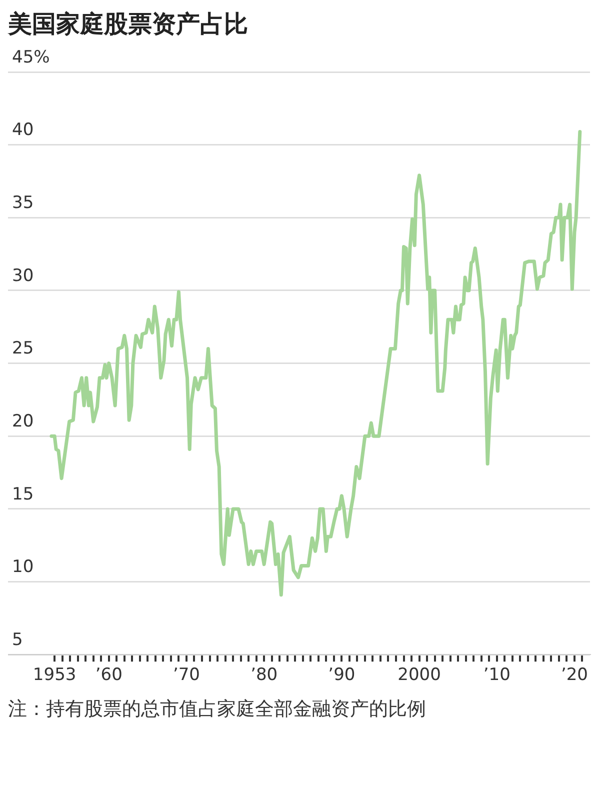  What do you see at coordinates (23, 422) in the screenshot?
I see `y-tick-label: 20` at bounding box center [23, 422].